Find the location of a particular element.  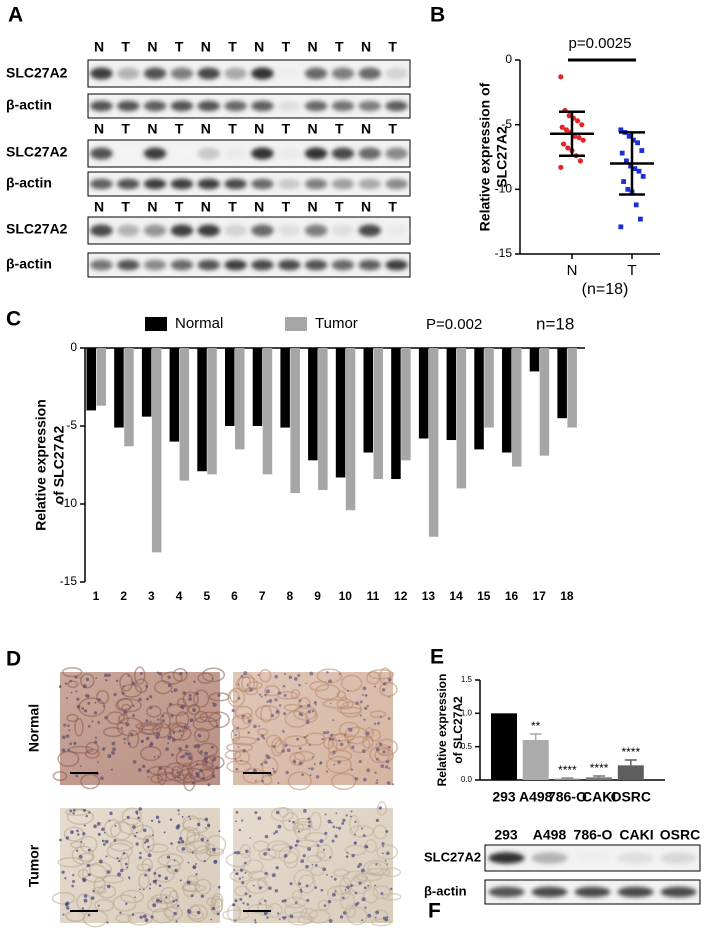

y-tick-label: 0.5 is located at coordinates (467, 746).